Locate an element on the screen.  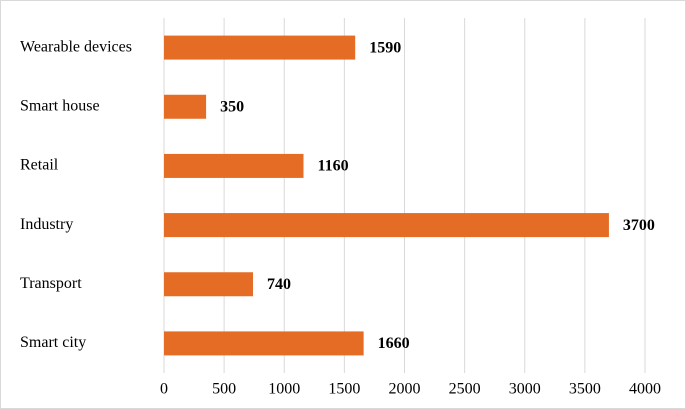
y-tick-label: Industry is located at coordinates (46, 224).